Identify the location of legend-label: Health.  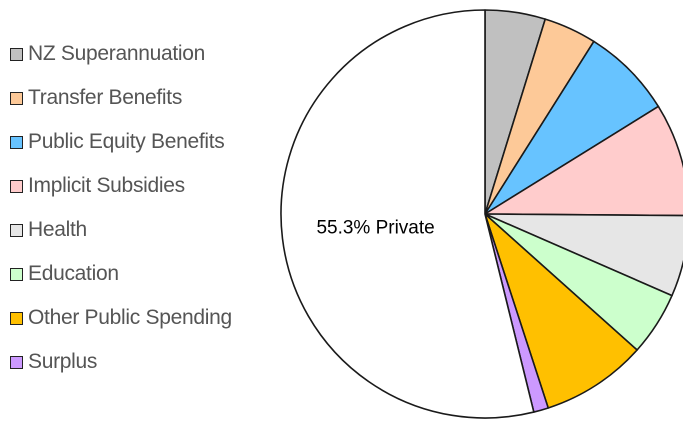
(57, 229).